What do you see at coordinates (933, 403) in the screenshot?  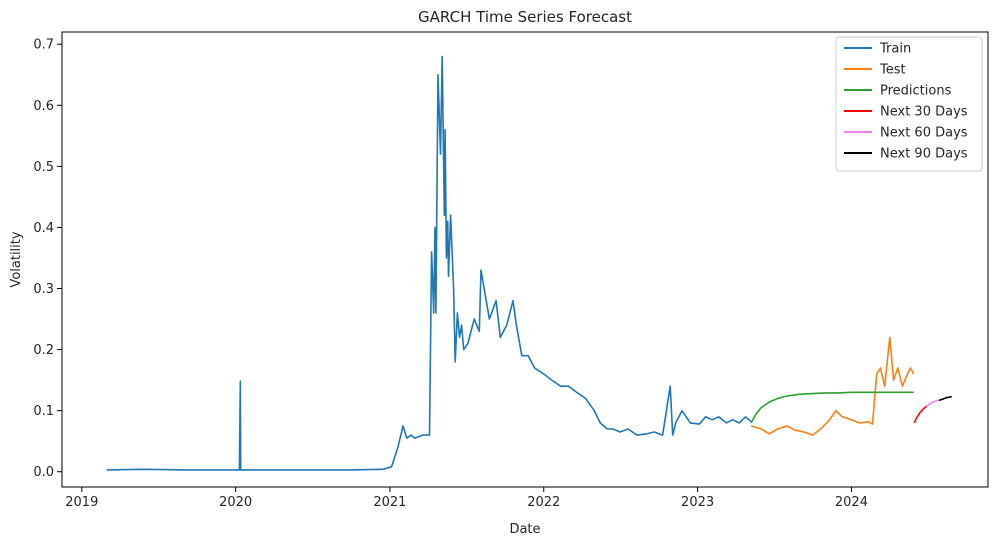 I see `series-line-next-60-days` at bounding box center [933, 403].